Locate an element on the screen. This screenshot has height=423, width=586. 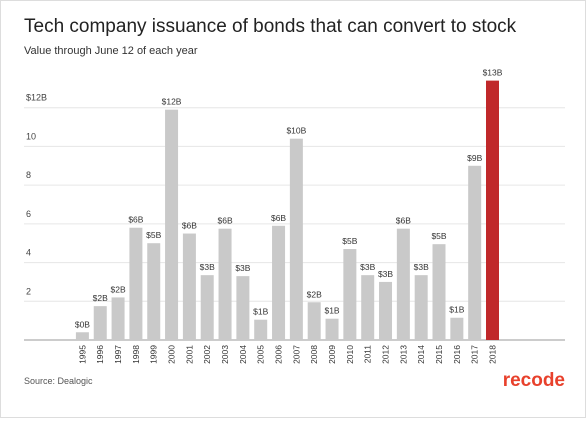
x-tick-label: 2006 is located at coordinates (279, 354).